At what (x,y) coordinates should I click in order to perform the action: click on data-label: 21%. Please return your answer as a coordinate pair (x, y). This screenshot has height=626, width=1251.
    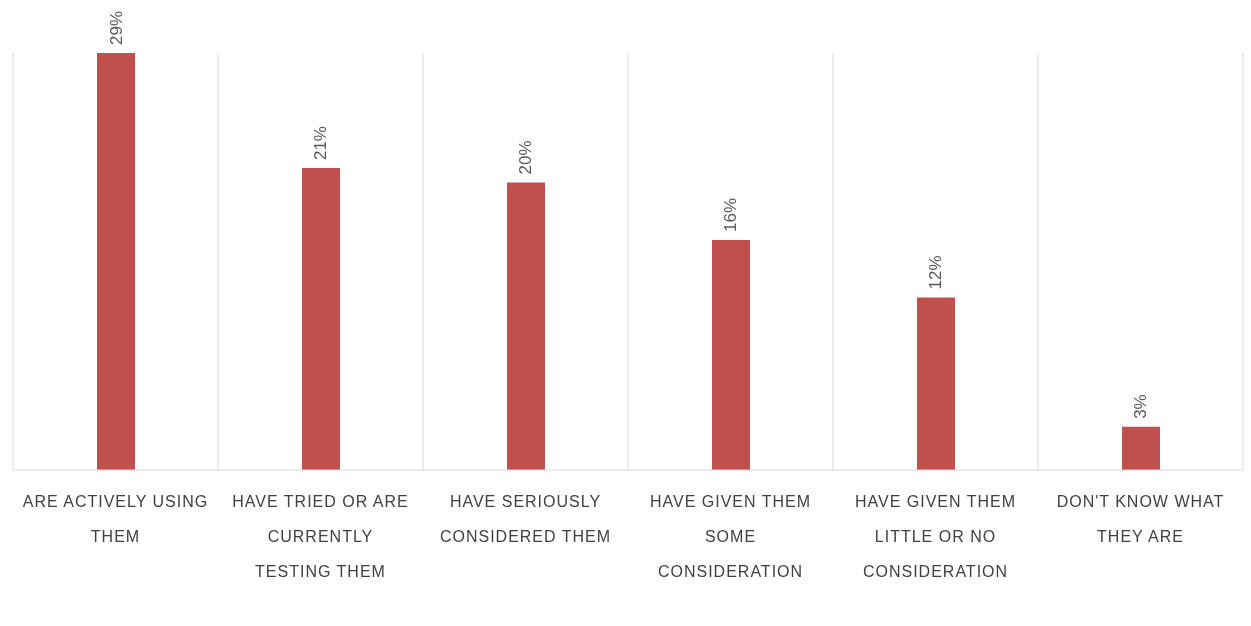
    Looking at the image, I should click on (321, 143).